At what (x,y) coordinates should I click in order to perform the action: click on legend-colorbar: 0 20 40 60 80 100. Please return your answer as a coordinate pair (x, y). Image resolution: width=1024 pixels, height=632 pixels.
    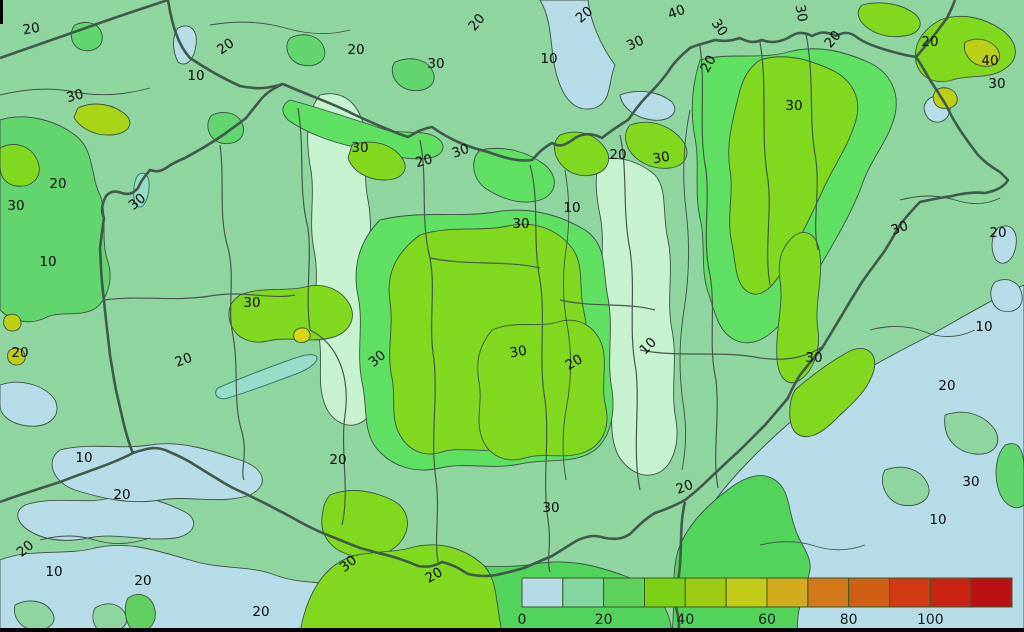
    Looking at the image, I should click on (765, 602).